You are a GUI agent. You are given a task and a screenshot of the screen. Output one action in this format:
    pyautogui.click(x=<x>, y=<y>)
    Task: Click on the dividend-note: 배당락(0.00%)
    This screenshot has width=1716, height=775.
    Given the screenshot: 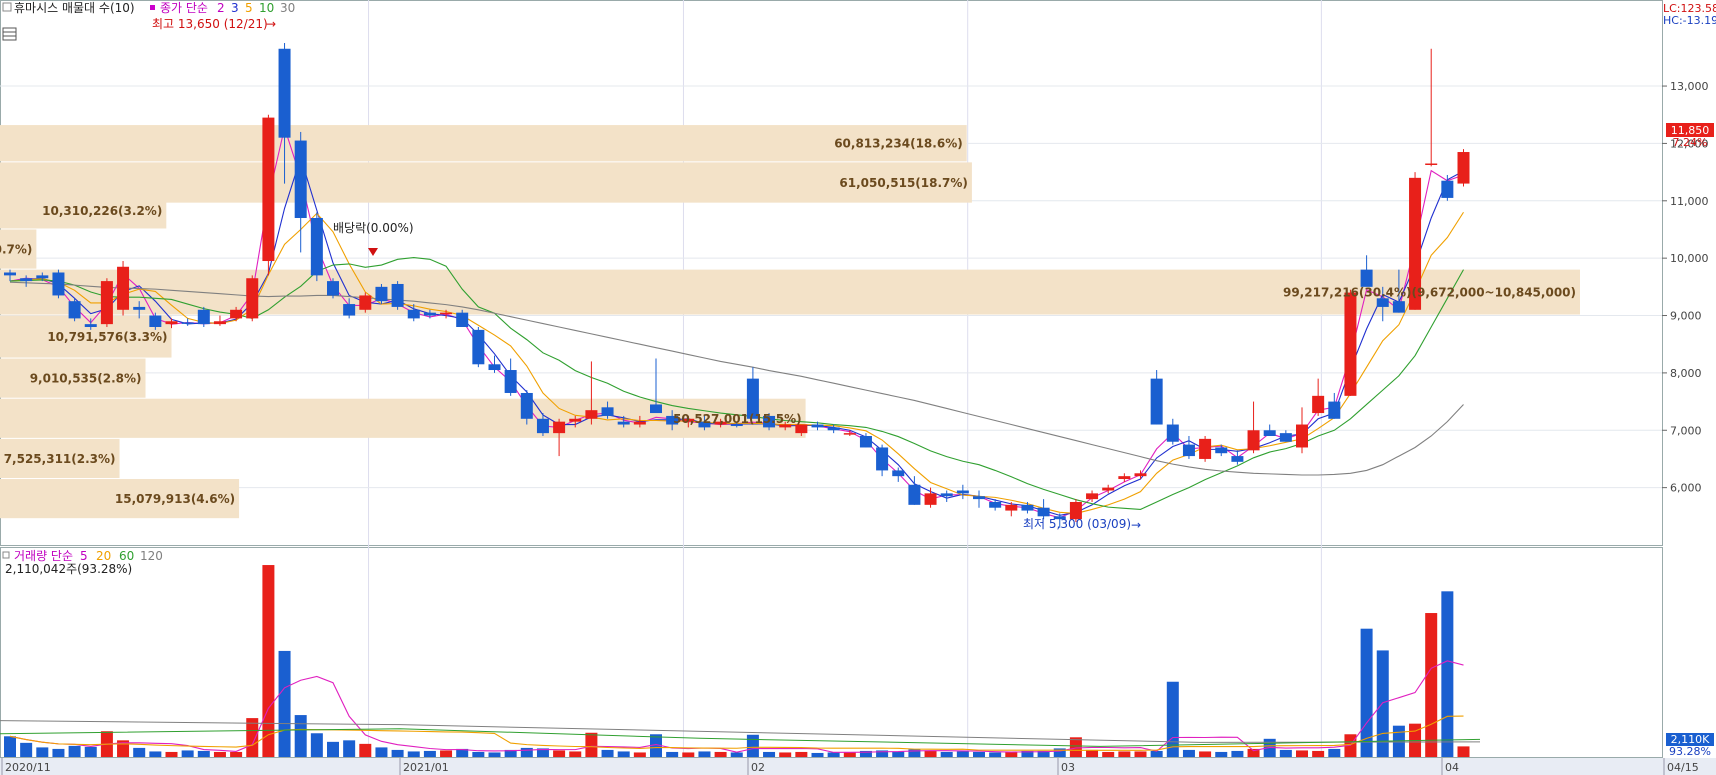 What is the action you would take?
    pyautogui.click(x=373, y=228)
    